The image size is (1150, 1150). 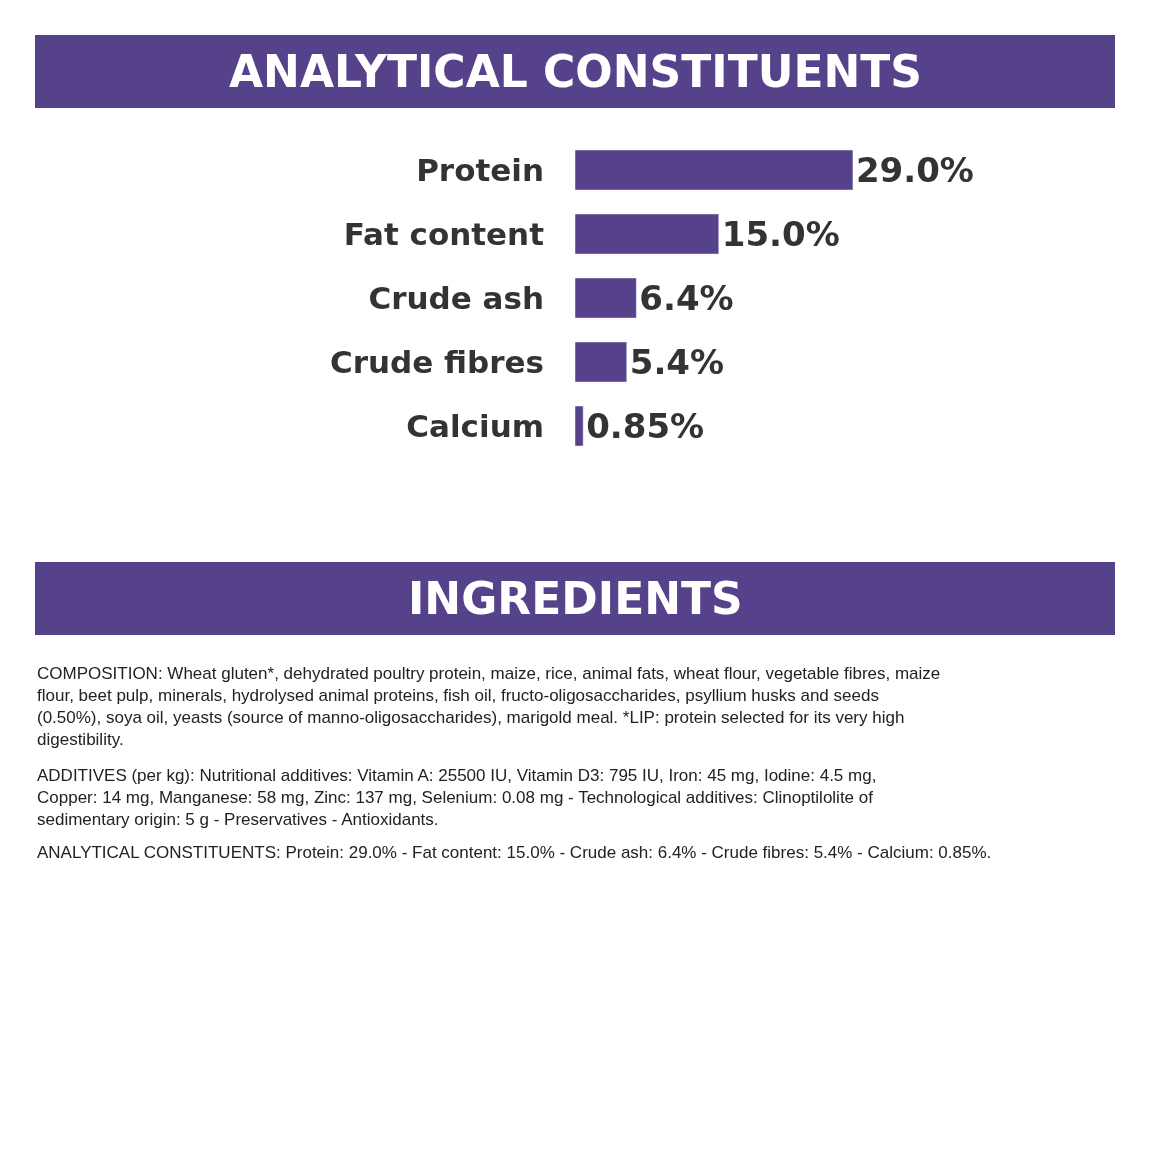 I want to click on y-tick-label: Crude fibres, so click(x=436, y=361).